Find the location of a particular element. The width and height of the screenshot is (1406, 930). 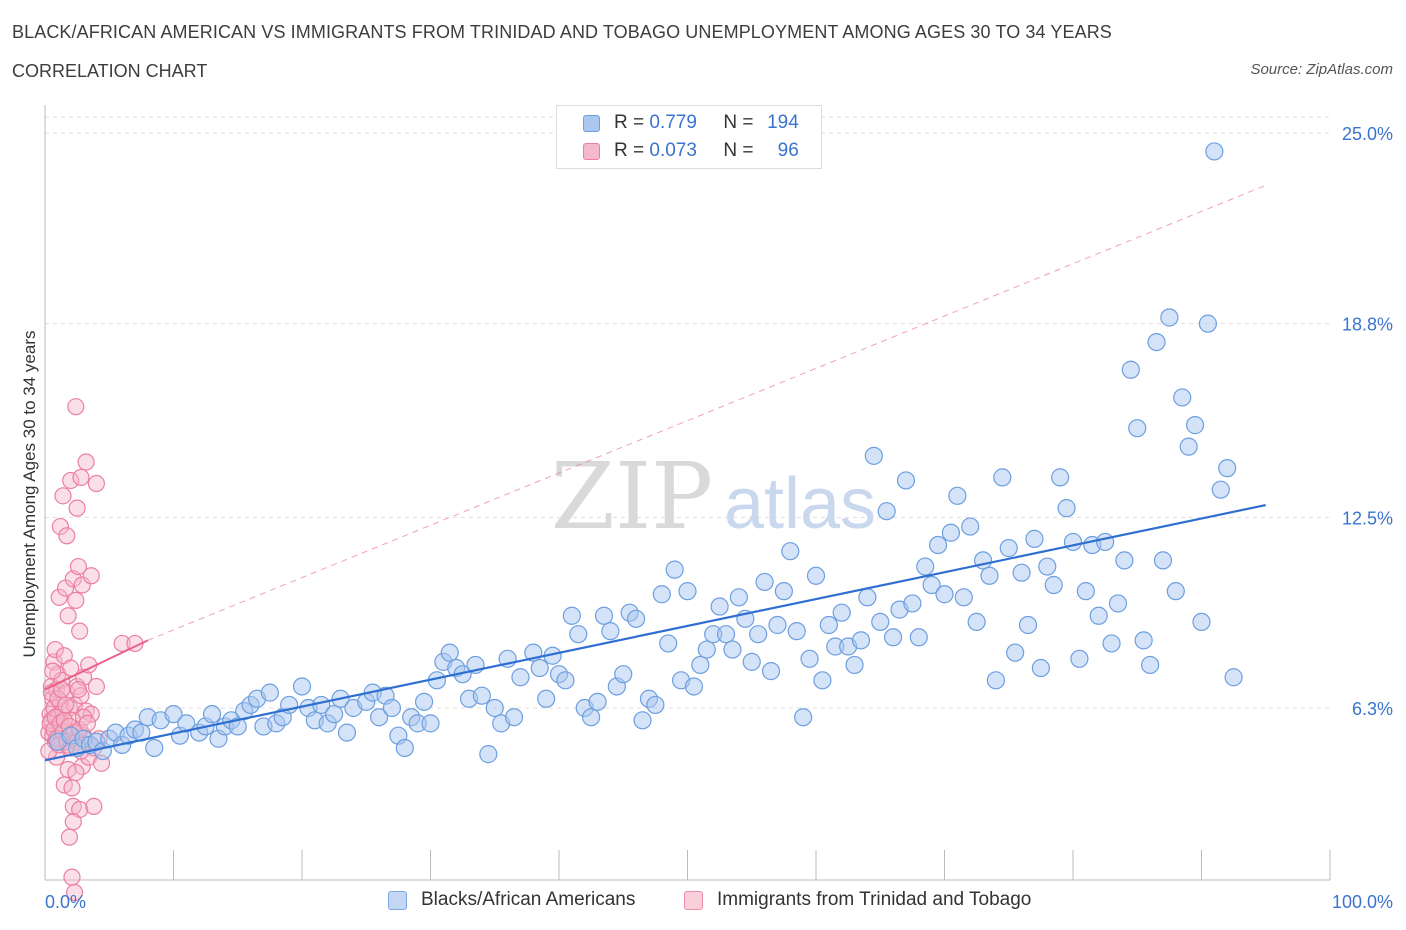

chart-subtitle: CORRELATION CHART is located at coordinates (110, 71).